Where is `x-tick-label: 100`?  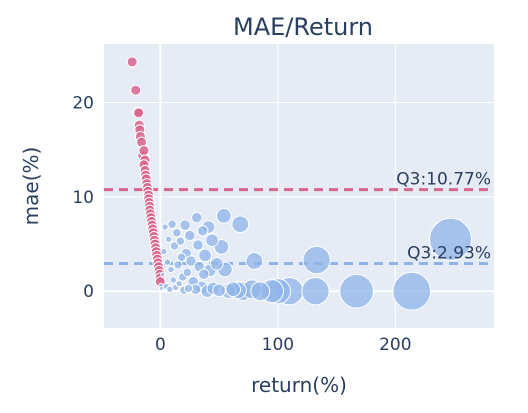 x-tick-label: 100 is located at coordinates (278, 345).